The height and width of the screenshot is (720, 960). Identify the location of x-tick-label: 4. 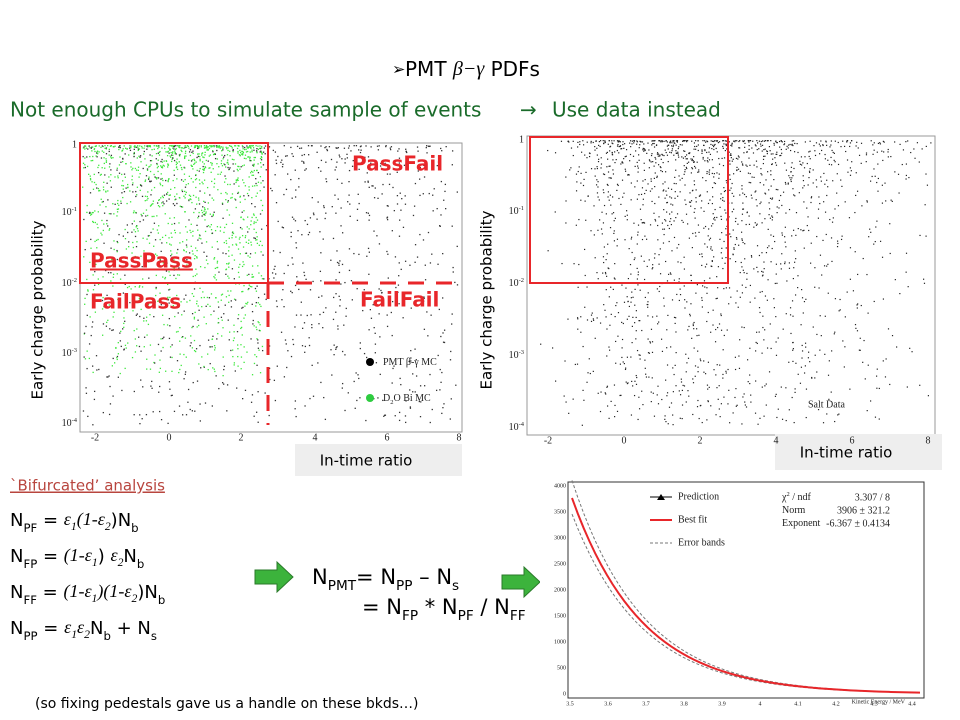
(315, 437).